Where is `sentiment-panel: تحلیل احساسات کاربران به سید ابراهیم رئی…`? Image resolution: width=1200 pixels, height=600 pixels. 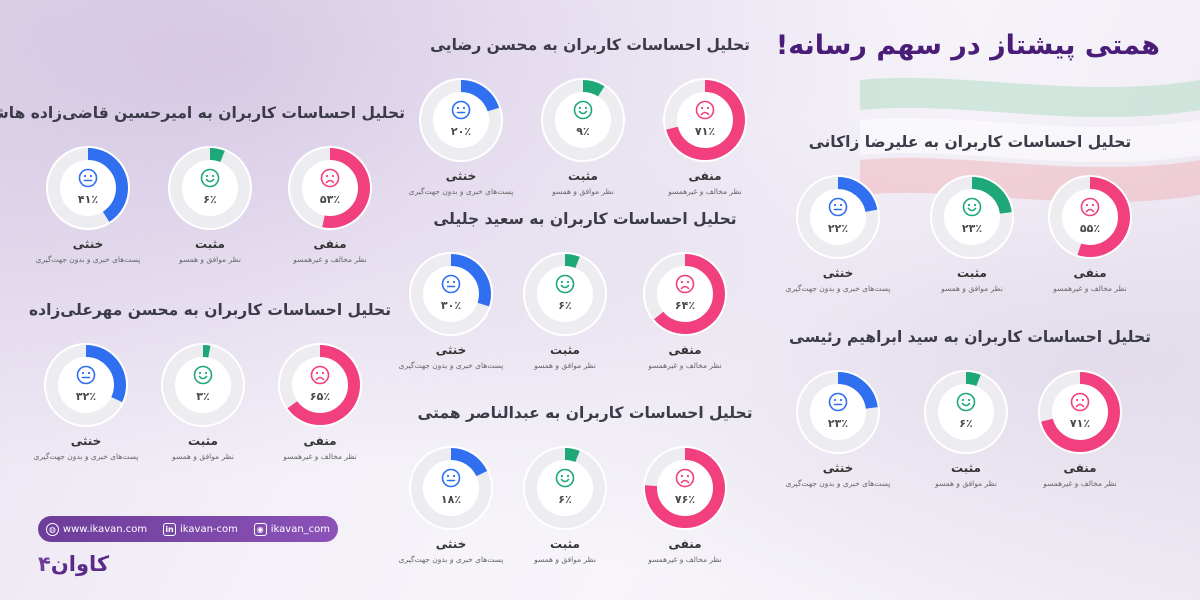 sentiment-panel: تحلیل احساسات کاربران به سید ابراهیم رئی… is located at coordinates (970, 413).